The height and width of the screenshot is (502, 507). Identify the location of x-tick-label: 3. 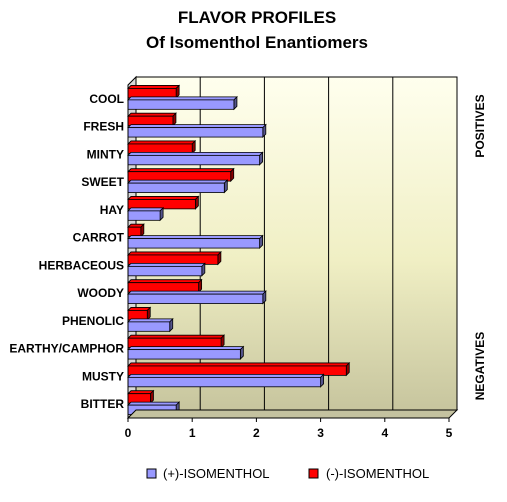
(320, 433).